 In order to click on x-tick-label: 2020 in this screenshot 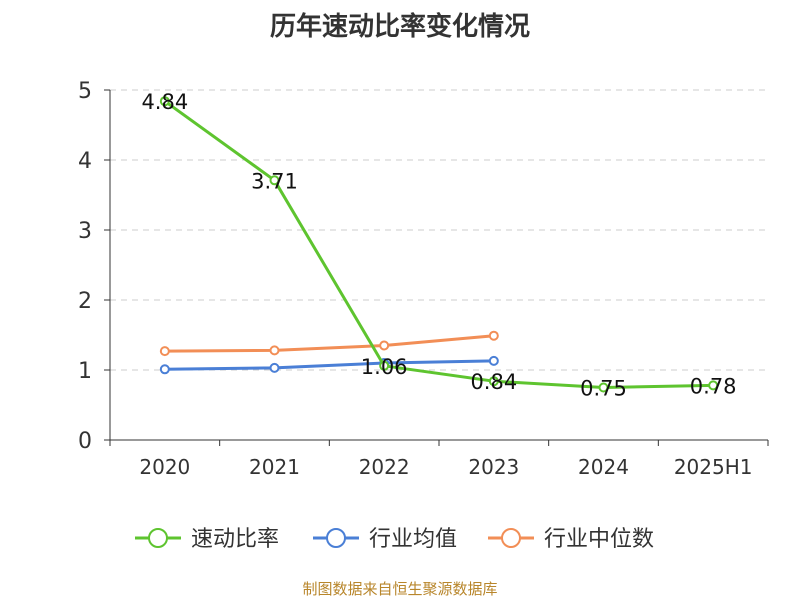, I will do `click(164, 467)`.